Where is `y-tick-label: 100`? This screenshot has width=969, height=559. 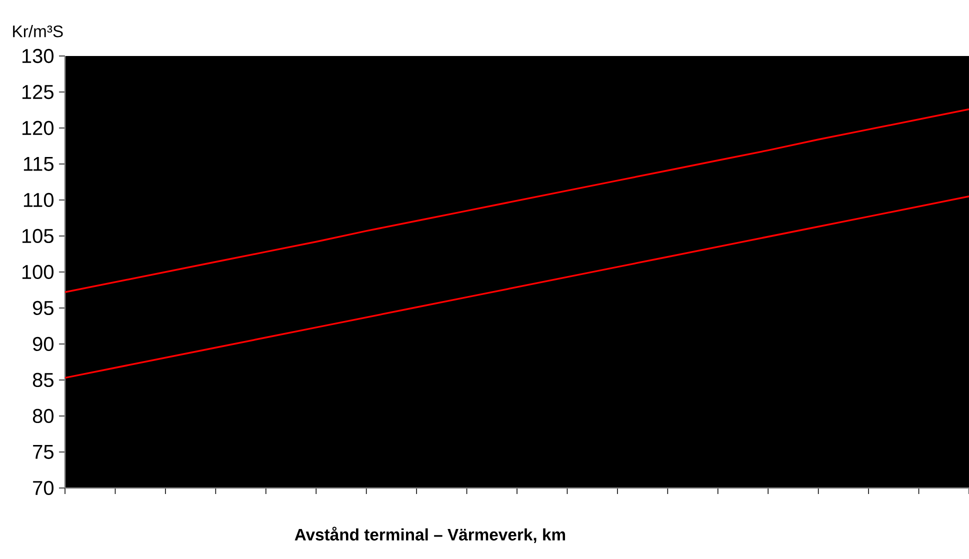
y-tick-label: 100 is located at coordinates (38, 272).